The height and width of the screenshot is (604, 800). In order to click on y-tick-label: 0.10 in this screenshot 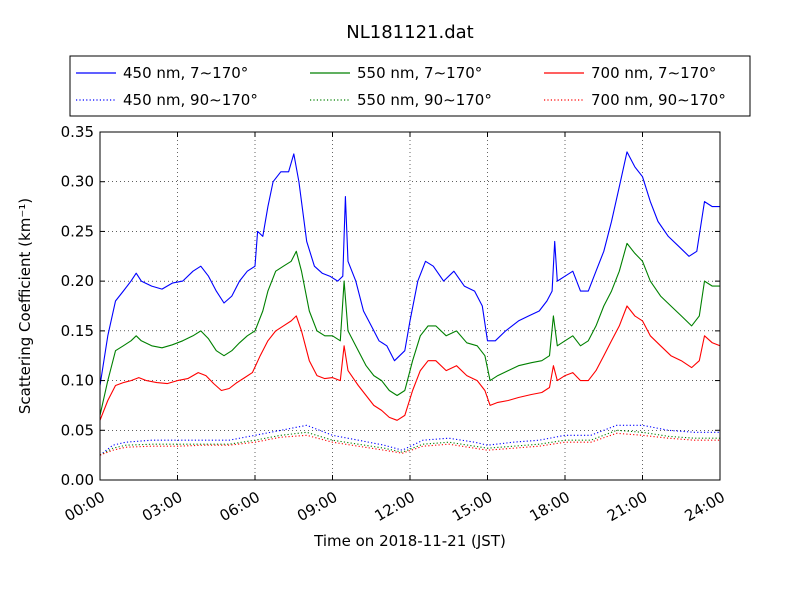, I will do `click(77, 381)`.